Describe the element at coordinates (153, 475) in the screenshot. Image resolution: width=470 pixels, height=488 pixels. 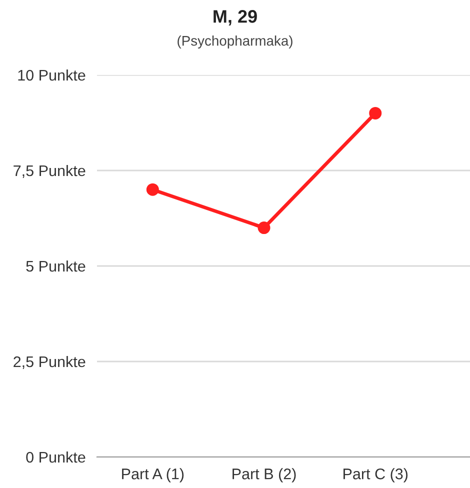
I see `x-tick-label: Part A (1)` at that location.